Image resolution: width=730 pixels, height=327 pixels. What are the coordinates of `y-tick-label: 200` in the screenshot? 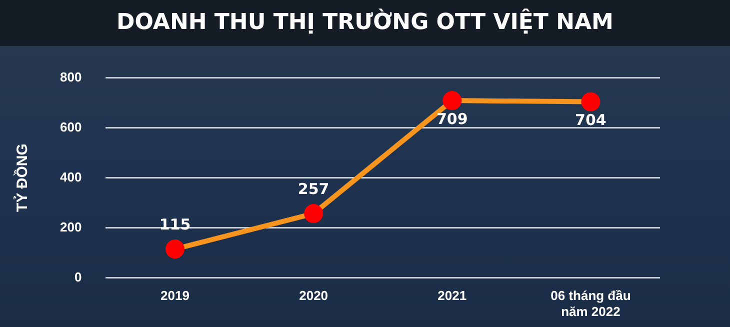 It's located at (71, 226).